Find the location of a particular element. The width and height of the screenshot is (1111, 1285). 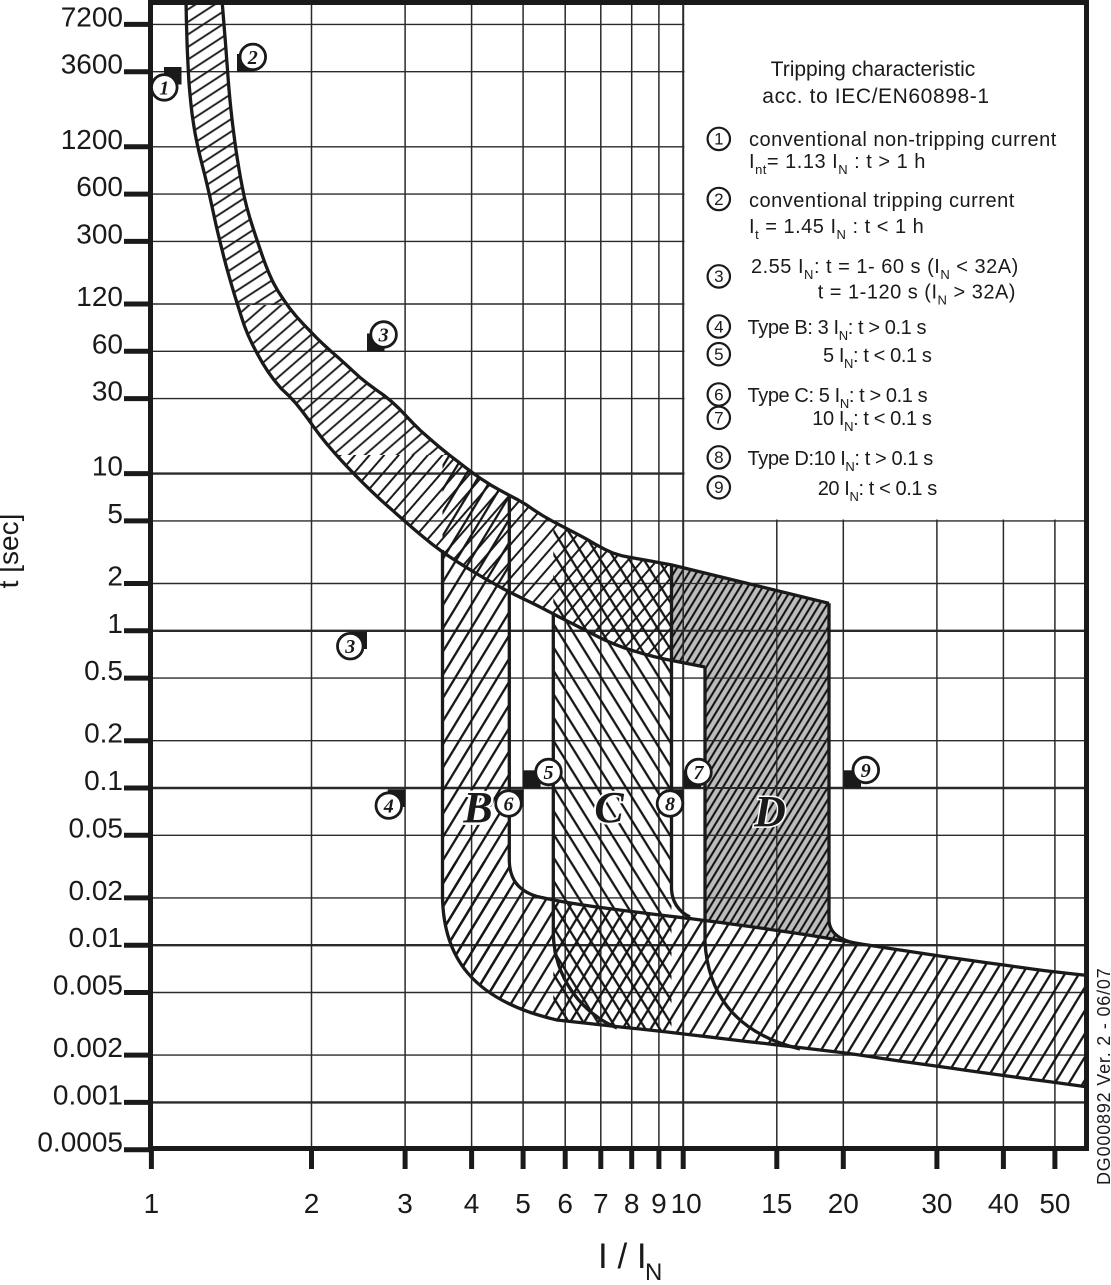

svg-text: 0.002 is located at coordinates (88, 1047).